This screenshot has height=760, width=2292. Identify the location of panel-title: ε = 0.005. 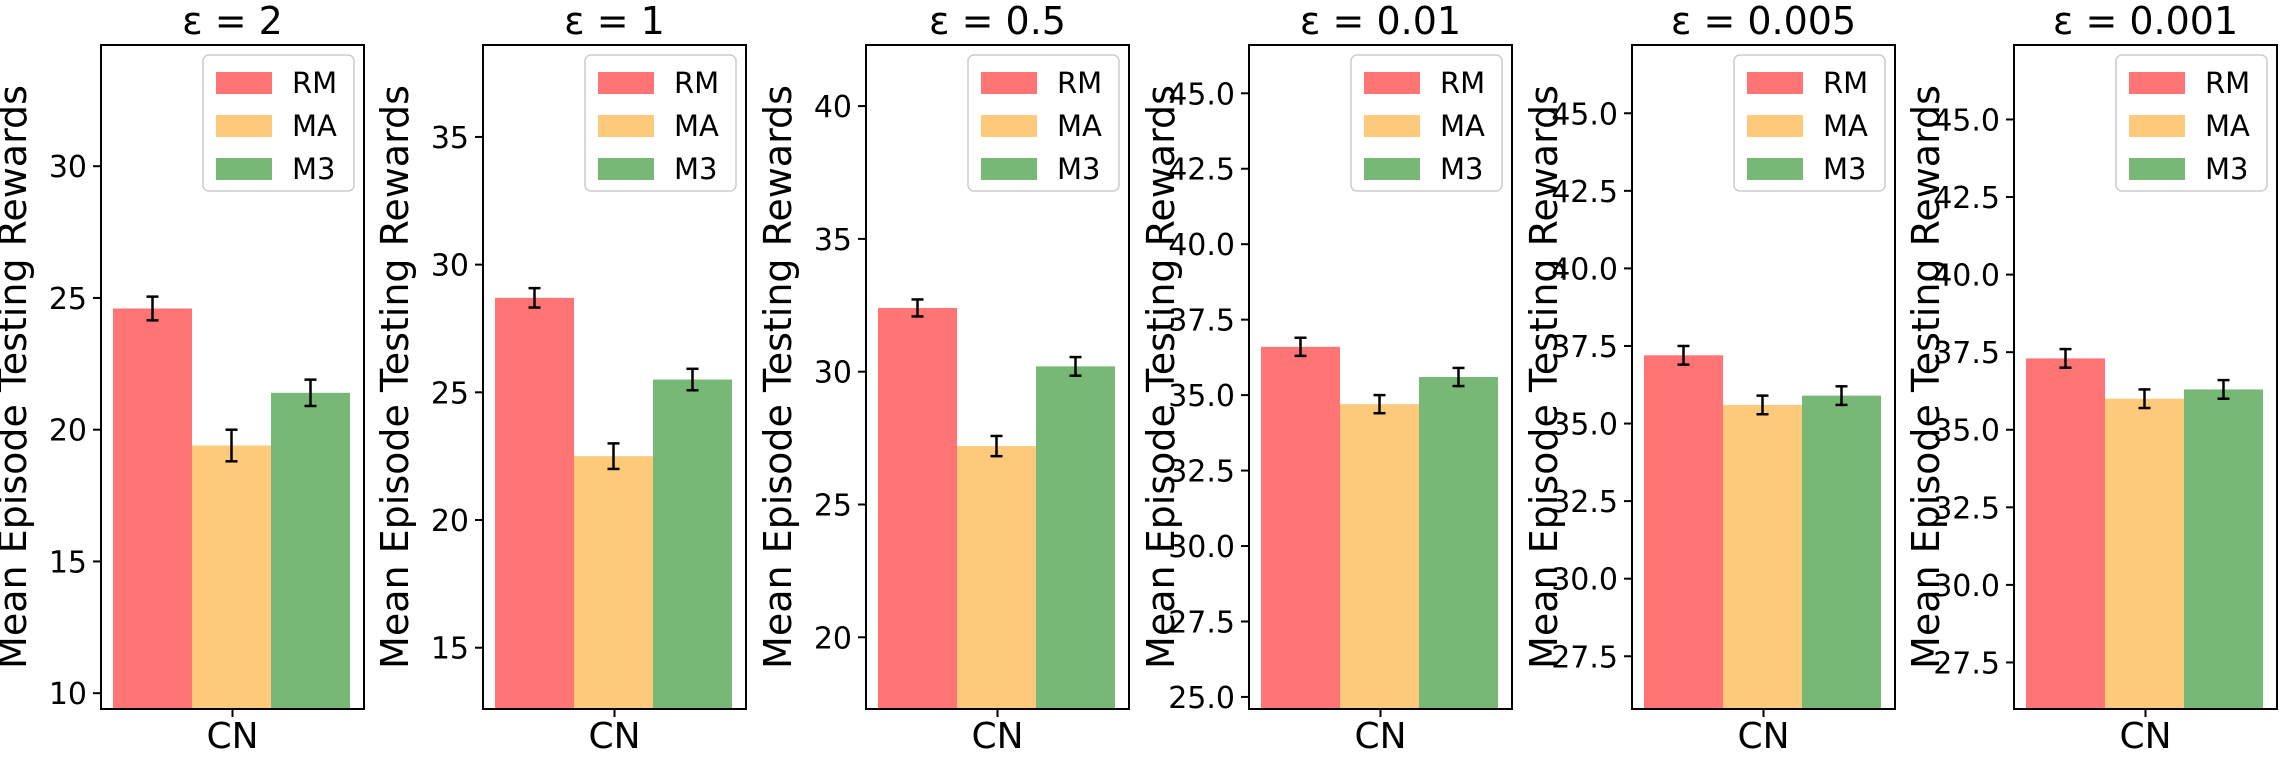
(1763, 21).